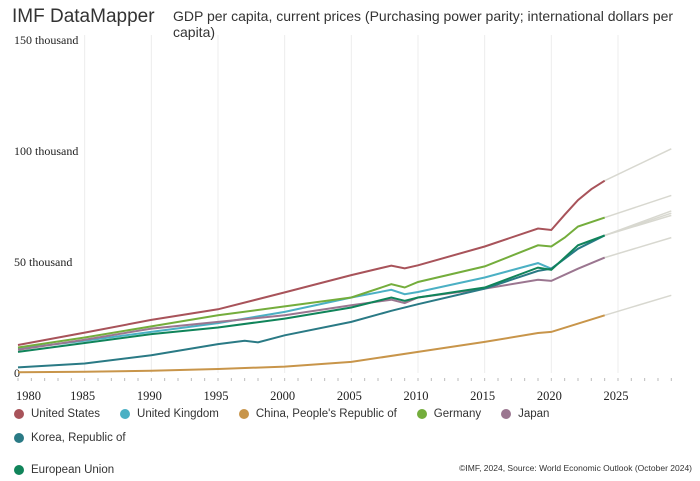 The width and height of the screenshot is (700, 481). I want to click on legend-item: United Kingdom, so click(169, 414).